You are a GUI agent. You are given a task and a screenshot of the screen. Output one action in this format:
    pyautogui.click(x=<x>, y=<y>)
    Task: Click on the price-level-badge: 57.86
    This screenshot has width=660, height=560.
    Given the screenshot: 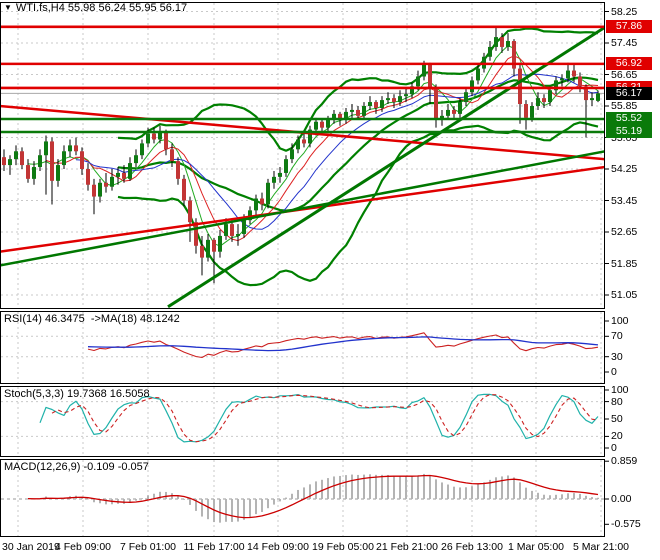 What is the action you would take?
    pyautogui.click(x=629, y=27)
    